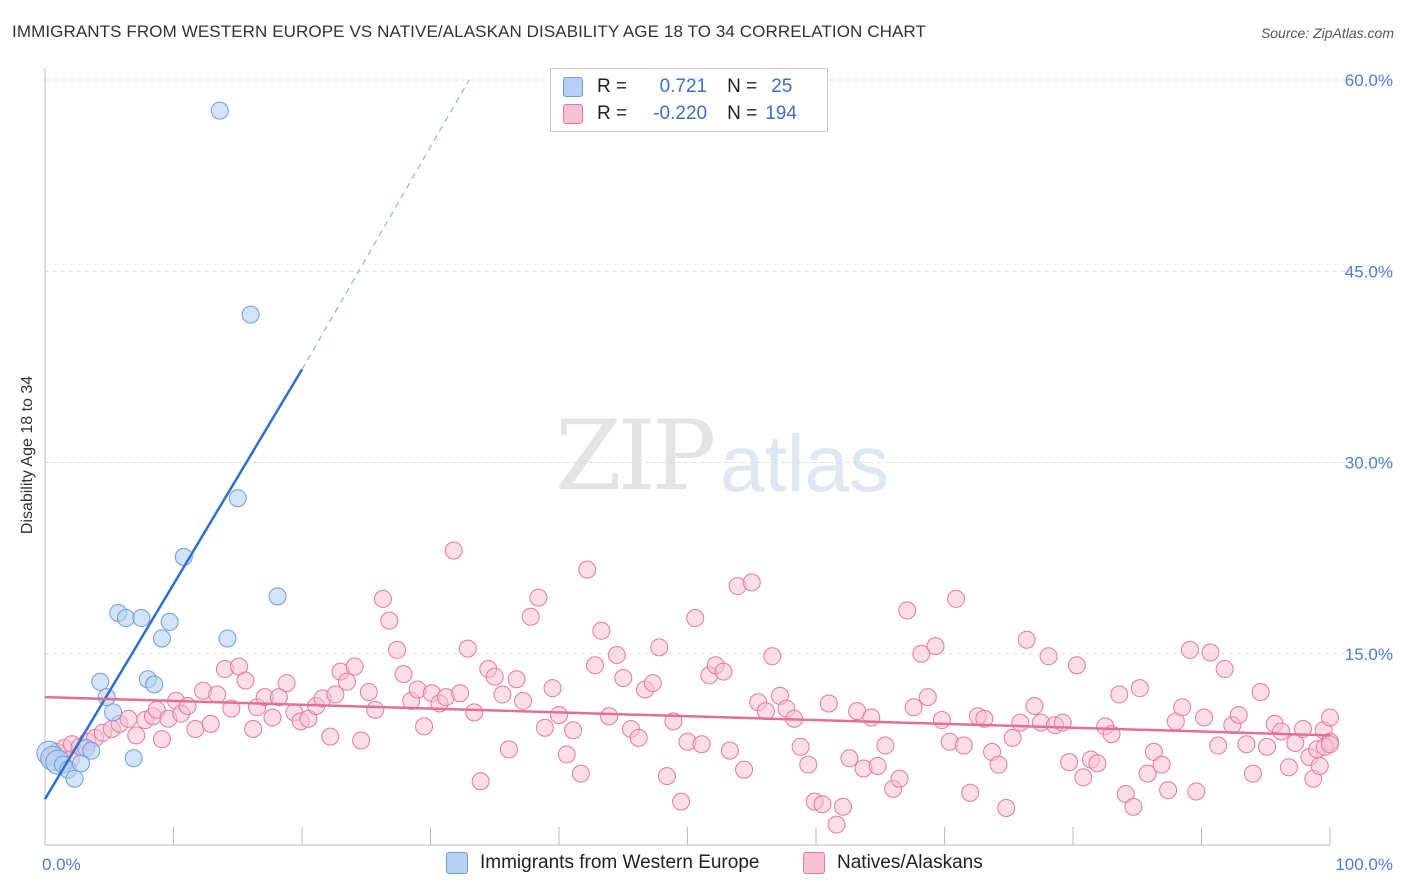  I want to click on legend-r-value-blue: 0.721, so click(683, 86).